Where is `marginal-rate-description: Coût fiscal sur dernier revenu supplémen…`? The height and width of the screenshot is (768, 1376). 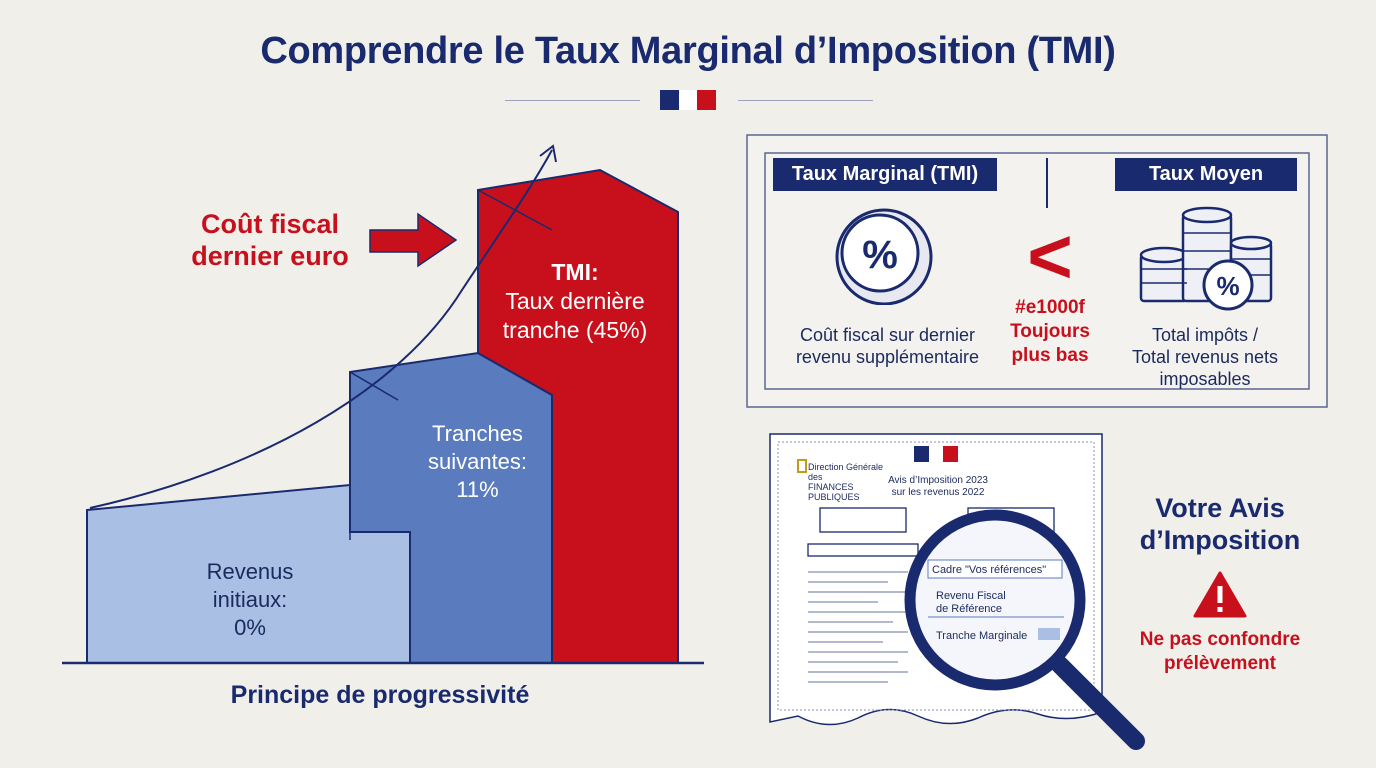 marginal-rate-description: Coût fiscal sur dernier revenu supplémen… is located at coordinates (887, 346).